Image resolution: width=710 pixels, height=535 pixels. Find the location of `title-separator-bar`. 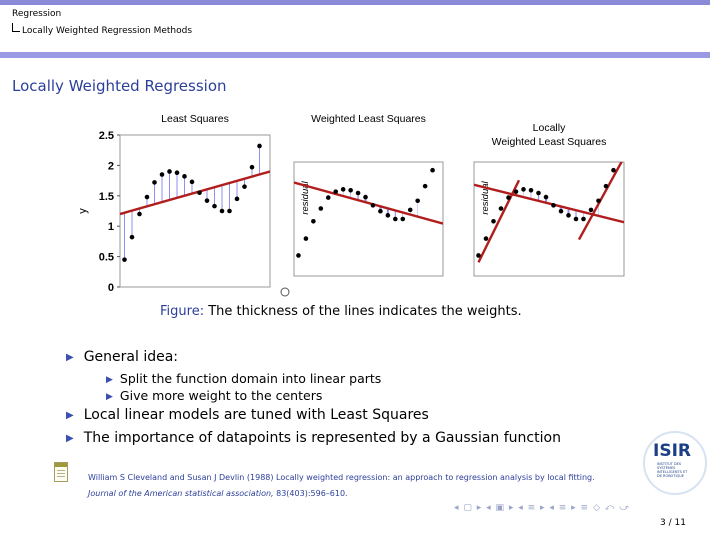

title-separator-bar is located at coordinates (355, 55).